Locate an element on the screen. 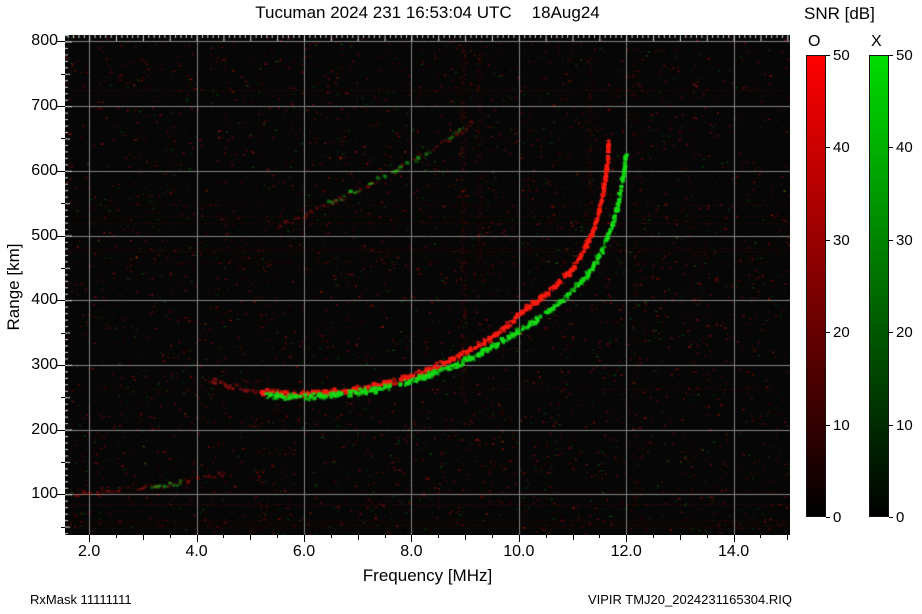 Image resolution: width=922 pixels, height=614 pixels. y-tick-label: 300 is located at coordinates (44, 364).